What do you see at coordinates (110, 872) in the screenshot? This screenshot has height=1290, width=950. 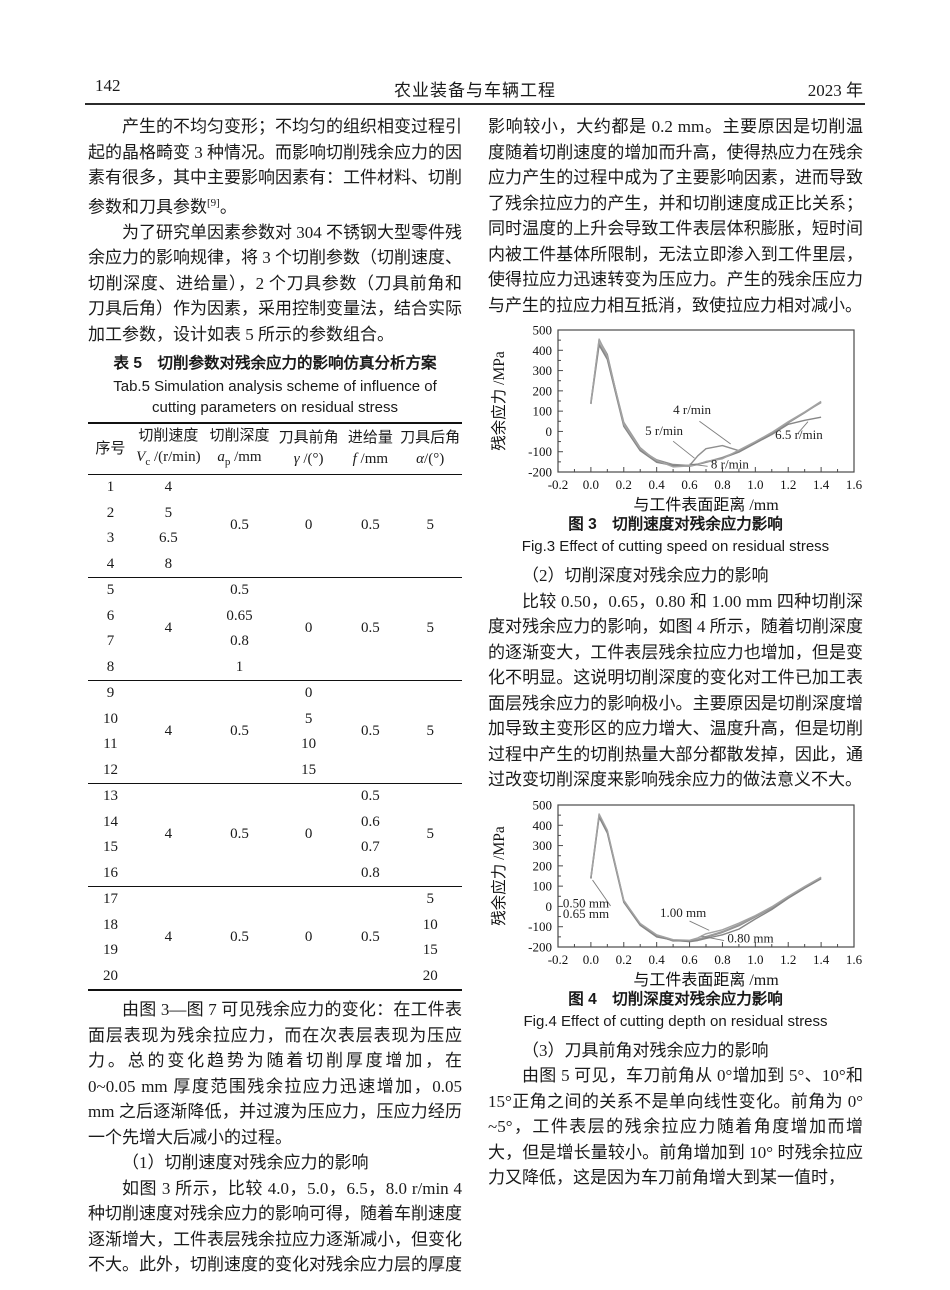 I see `cell: 16` at bounding box center [110, 872].